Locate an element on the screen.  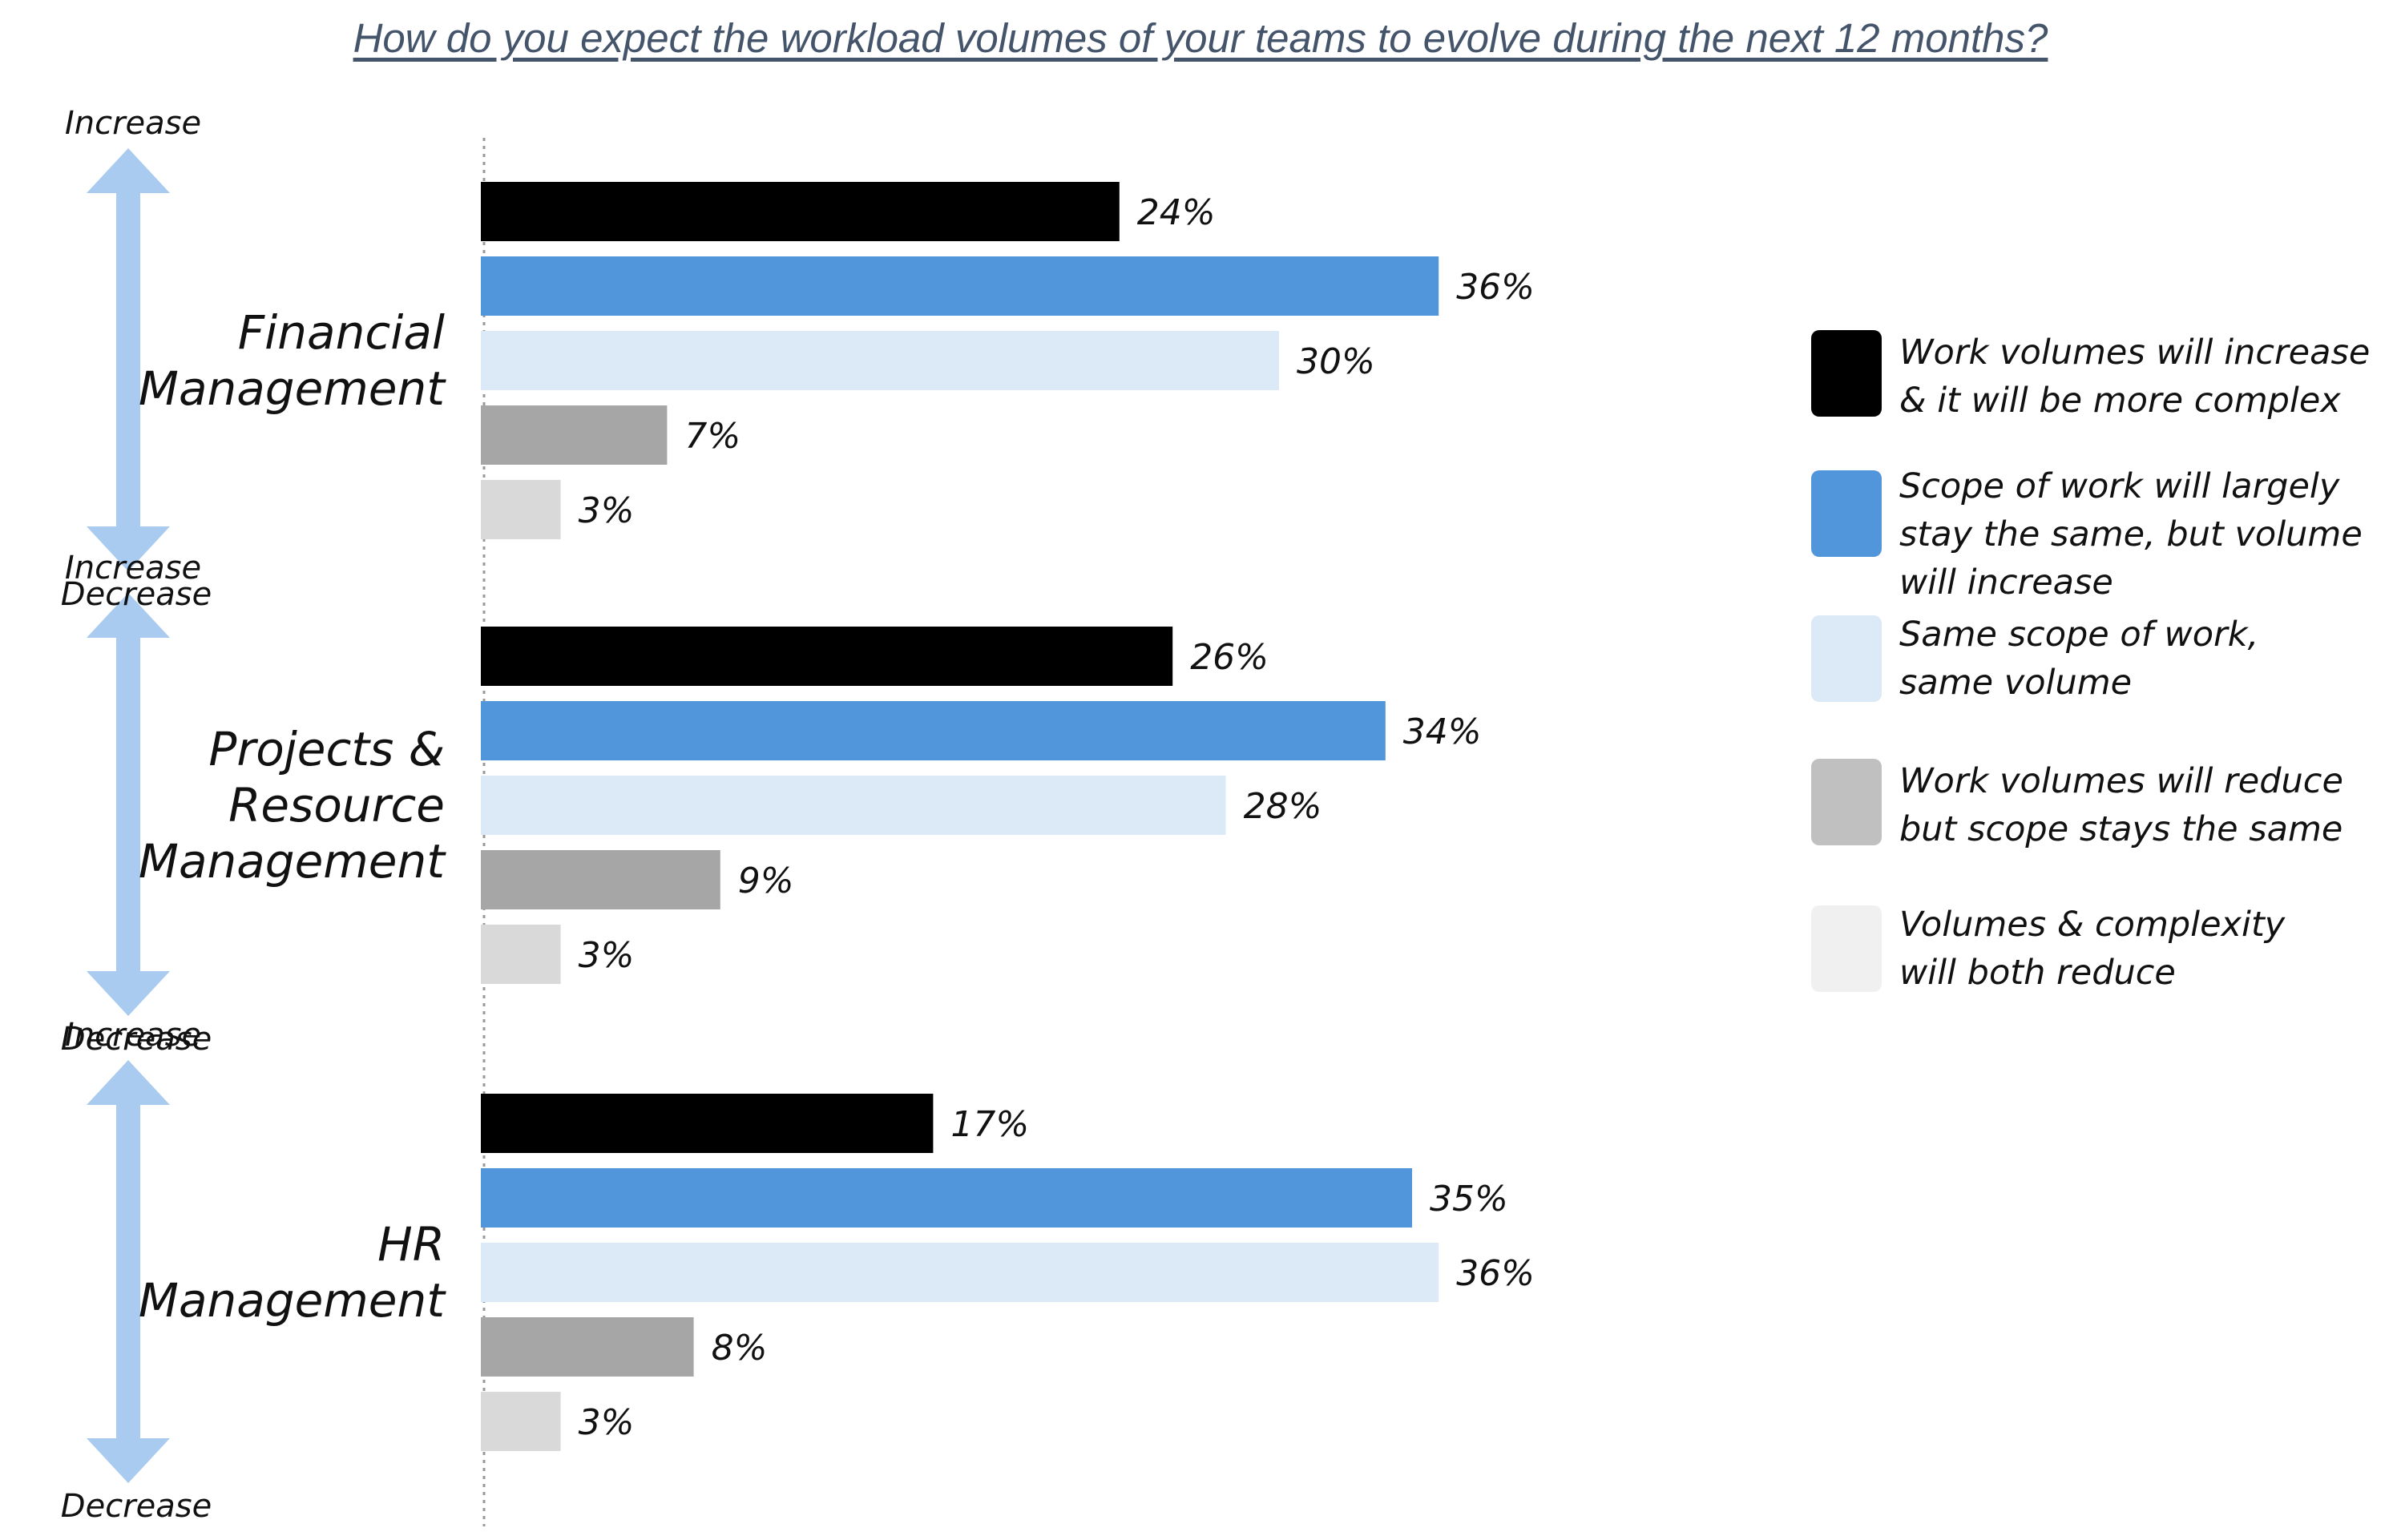
legend-item: Volumes & complexity will both reduce is located at coordinates (2099, 960).